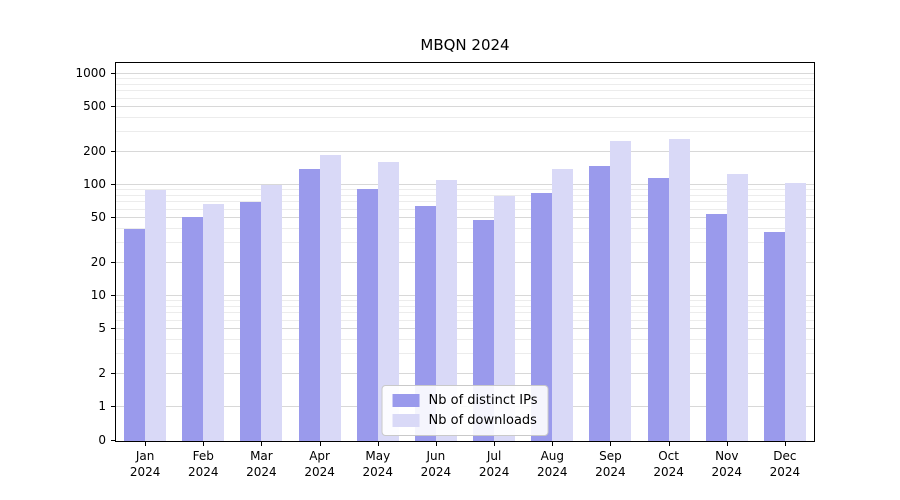 The width and height of the screenshot is (900, 500). Describe the element at coordinates (563, 304) in the screenshot. I see `bar-downloads-aug` at that location.